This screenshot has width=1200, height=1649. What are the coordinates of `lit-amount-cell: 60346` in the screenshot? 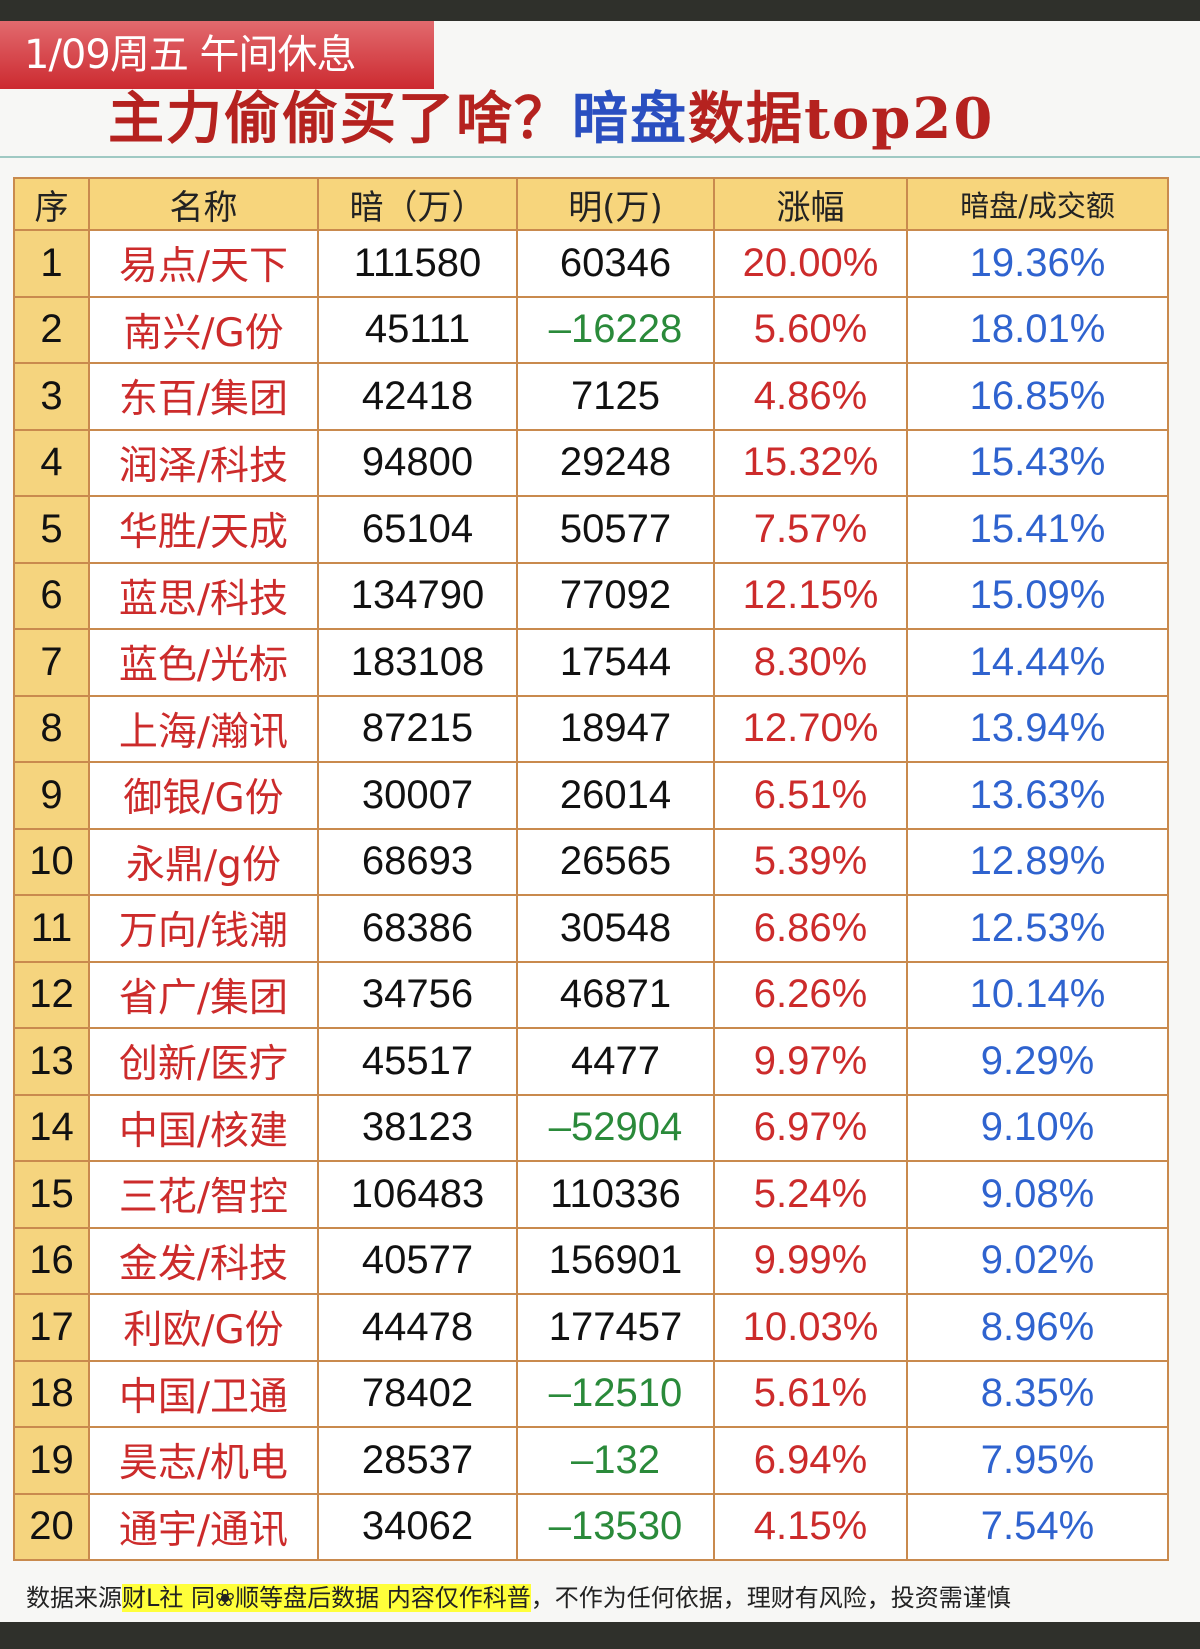 It's located at (615, 263).